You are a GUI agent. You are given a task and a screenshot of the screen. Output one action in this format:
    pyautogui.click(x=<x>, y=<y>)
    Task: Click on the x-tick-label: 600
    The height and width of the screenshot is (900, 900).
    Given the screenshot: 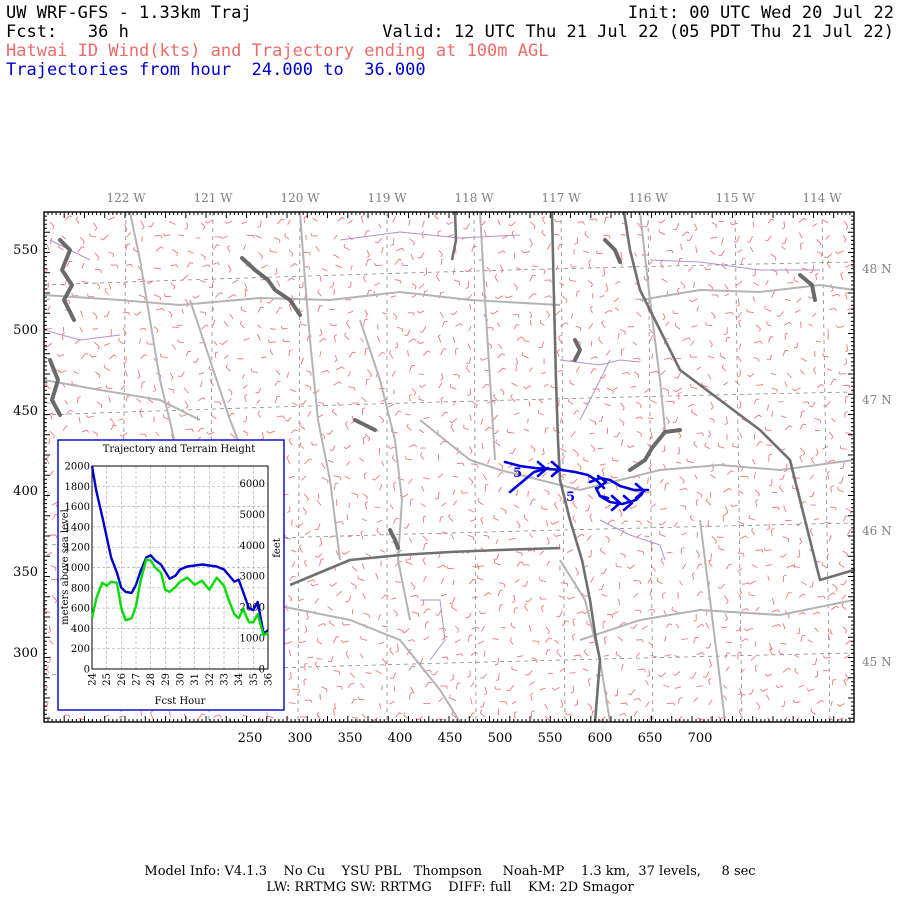 What is the action you would take?
    pyautogui.click(x=600, y=738)
    